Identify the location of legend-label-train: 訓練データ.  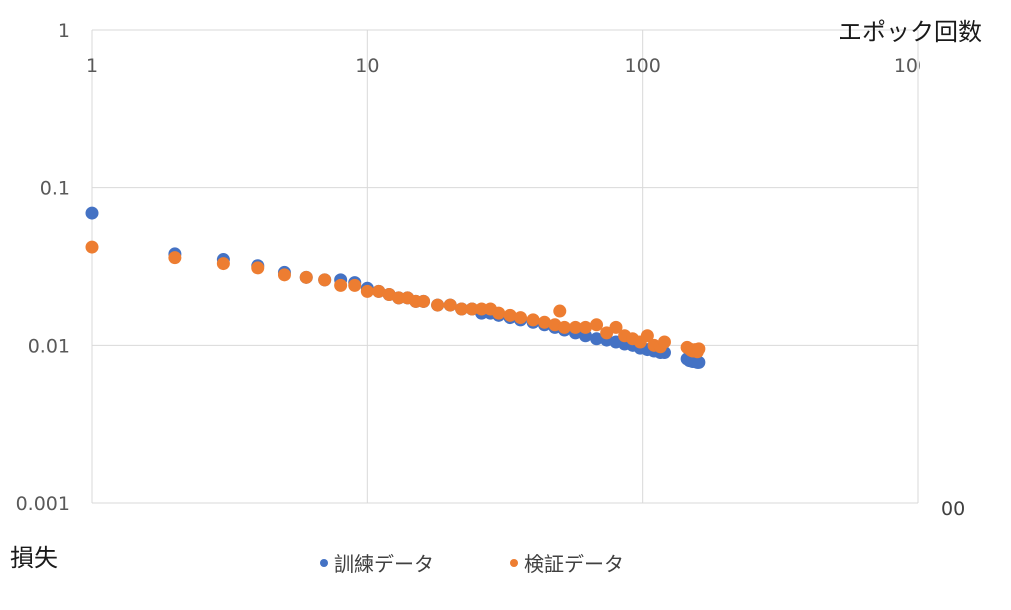
(384, 564).